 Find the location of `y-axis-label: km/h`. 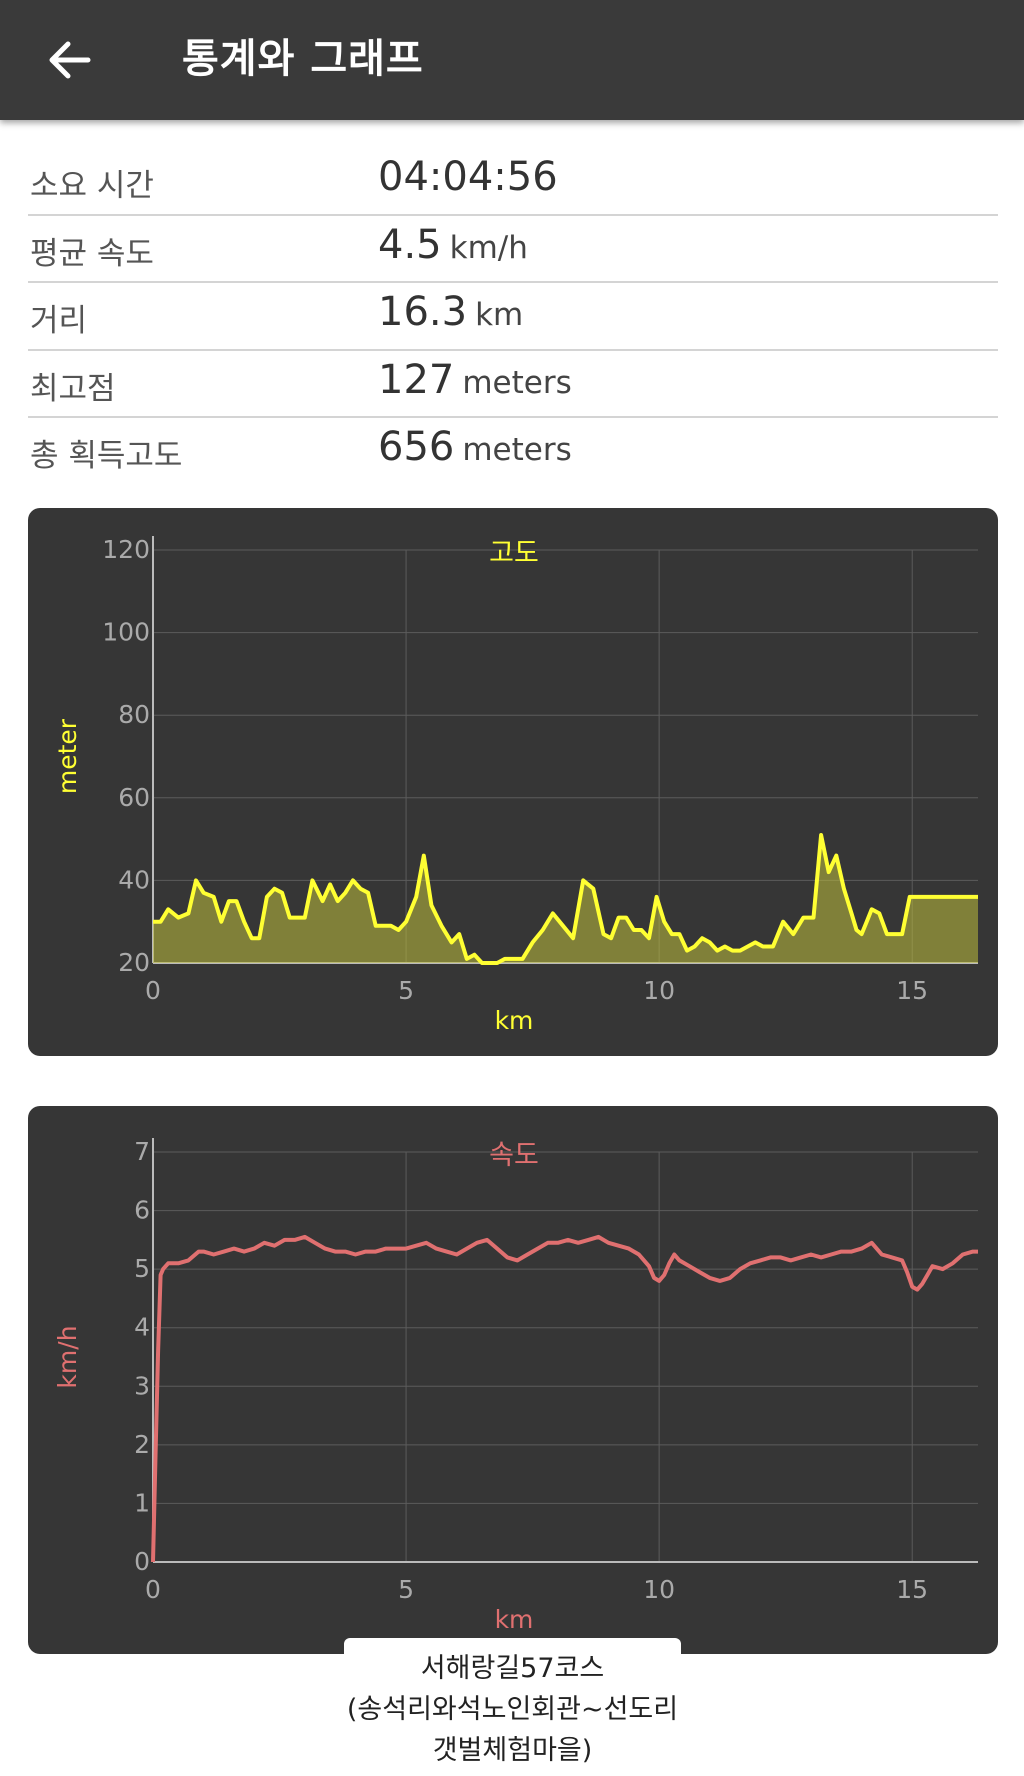

y-axis-label: km/h is located at coordinates (67, 1356).